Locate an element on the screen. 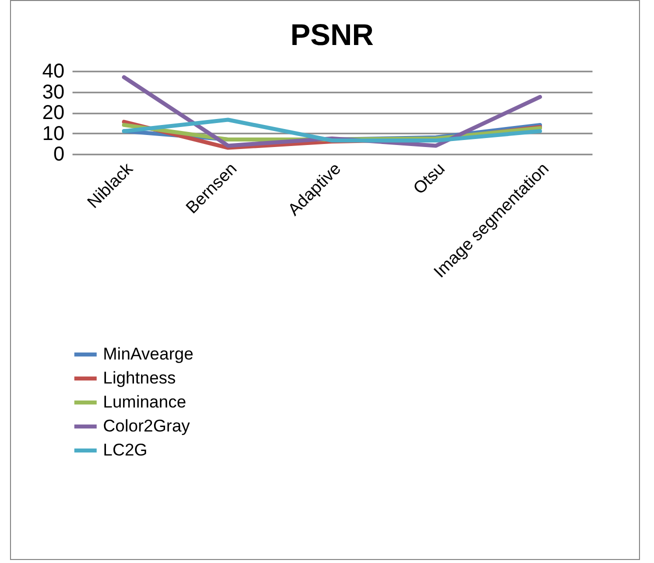  y-tick-label: 10 is located at coordinates (53, 133).